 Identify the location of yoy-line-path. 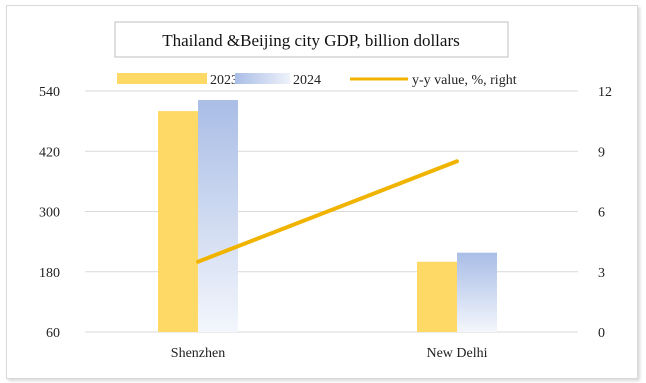
(327, 211).